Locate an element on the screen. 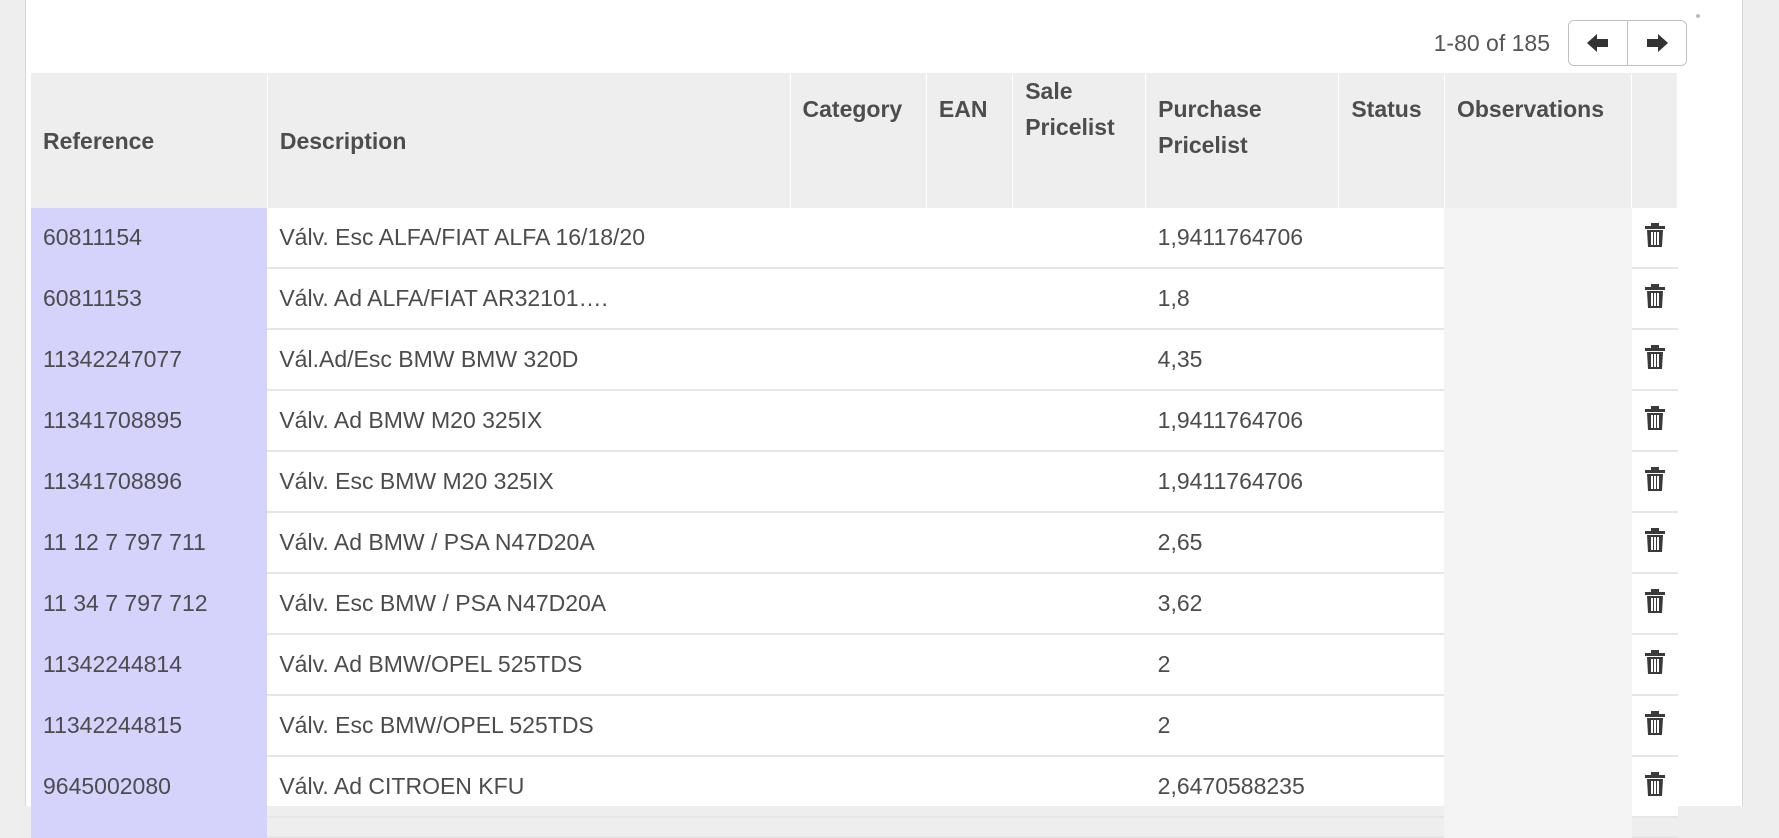 Image resolution: width=1779 pixels, height=838 pixels. column-header-observations: Observations is located at coordinates (1538, 140).